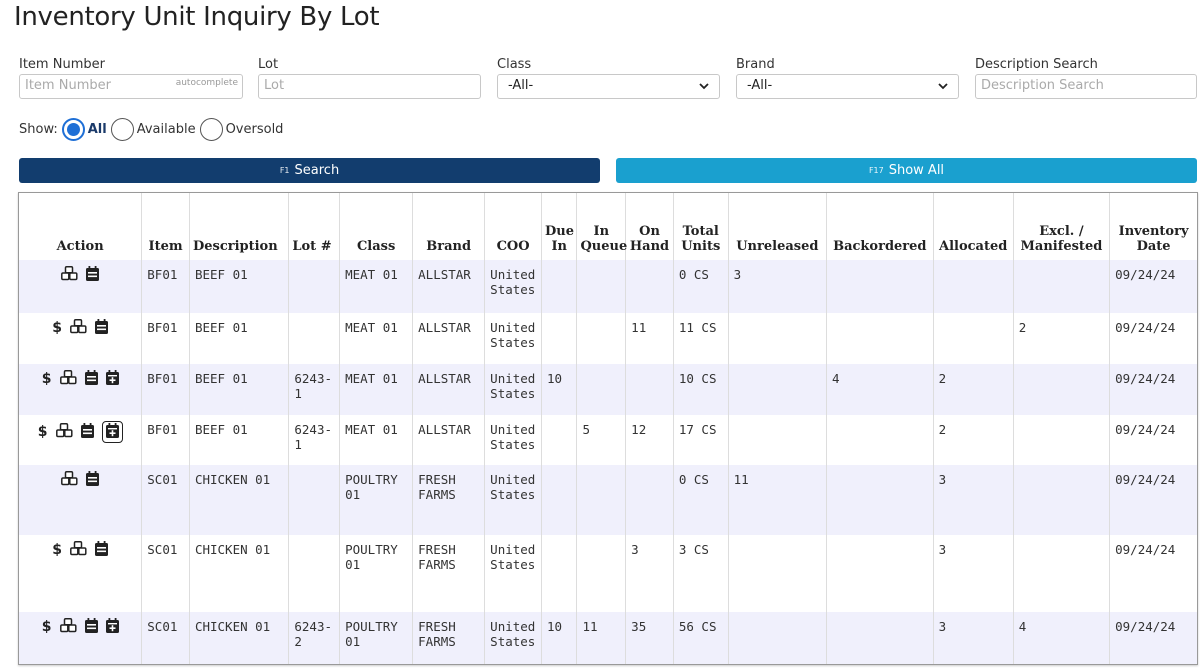 The height and width of the screenshot is (671, 1200). I want to click on table-cell: 6243-1, so click(314, 389).